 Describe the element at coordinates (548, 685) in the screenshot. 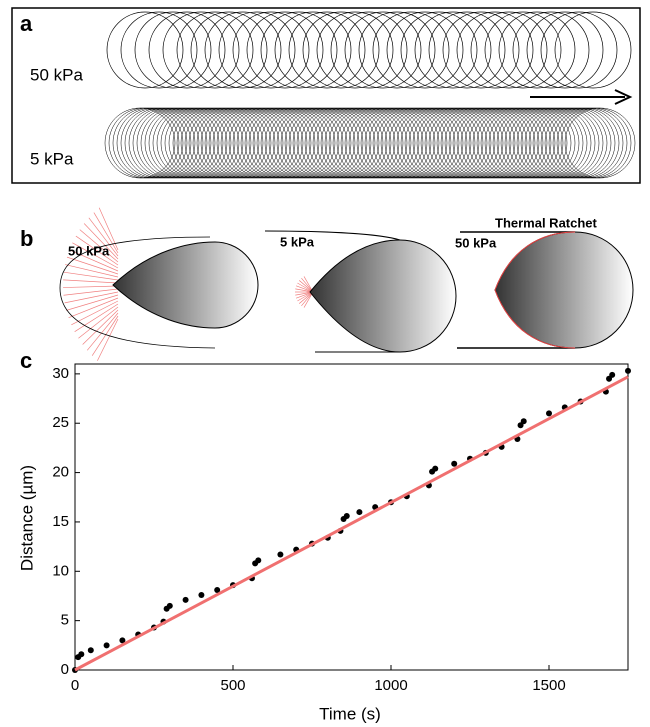

I see `x-tick-label: 1500` at that location.